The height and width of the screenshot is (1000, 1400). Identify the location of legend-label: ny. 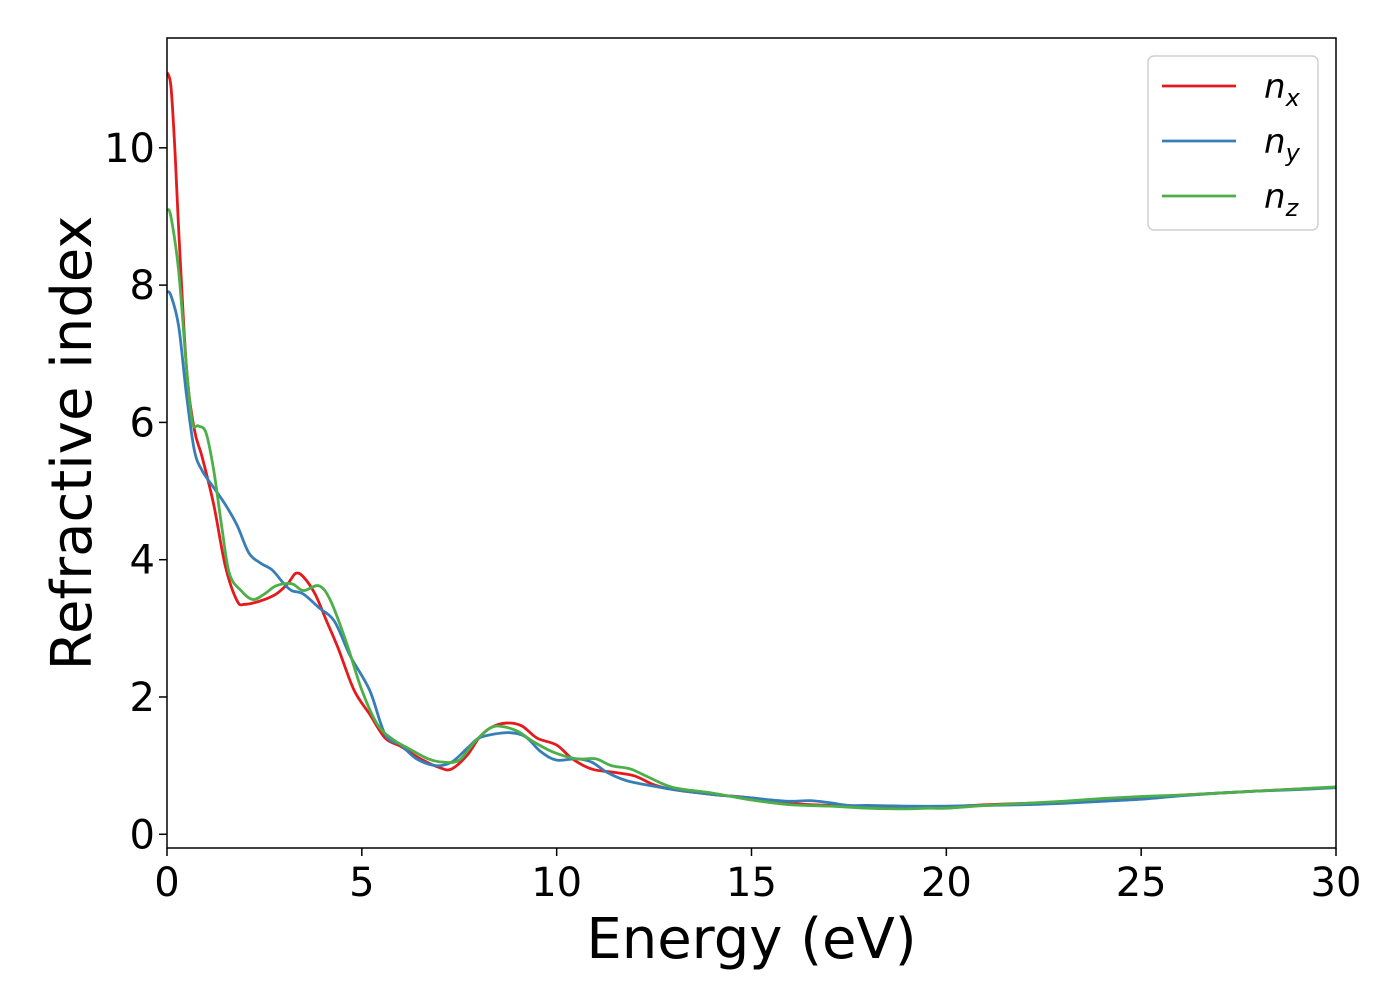
(1282, 144).